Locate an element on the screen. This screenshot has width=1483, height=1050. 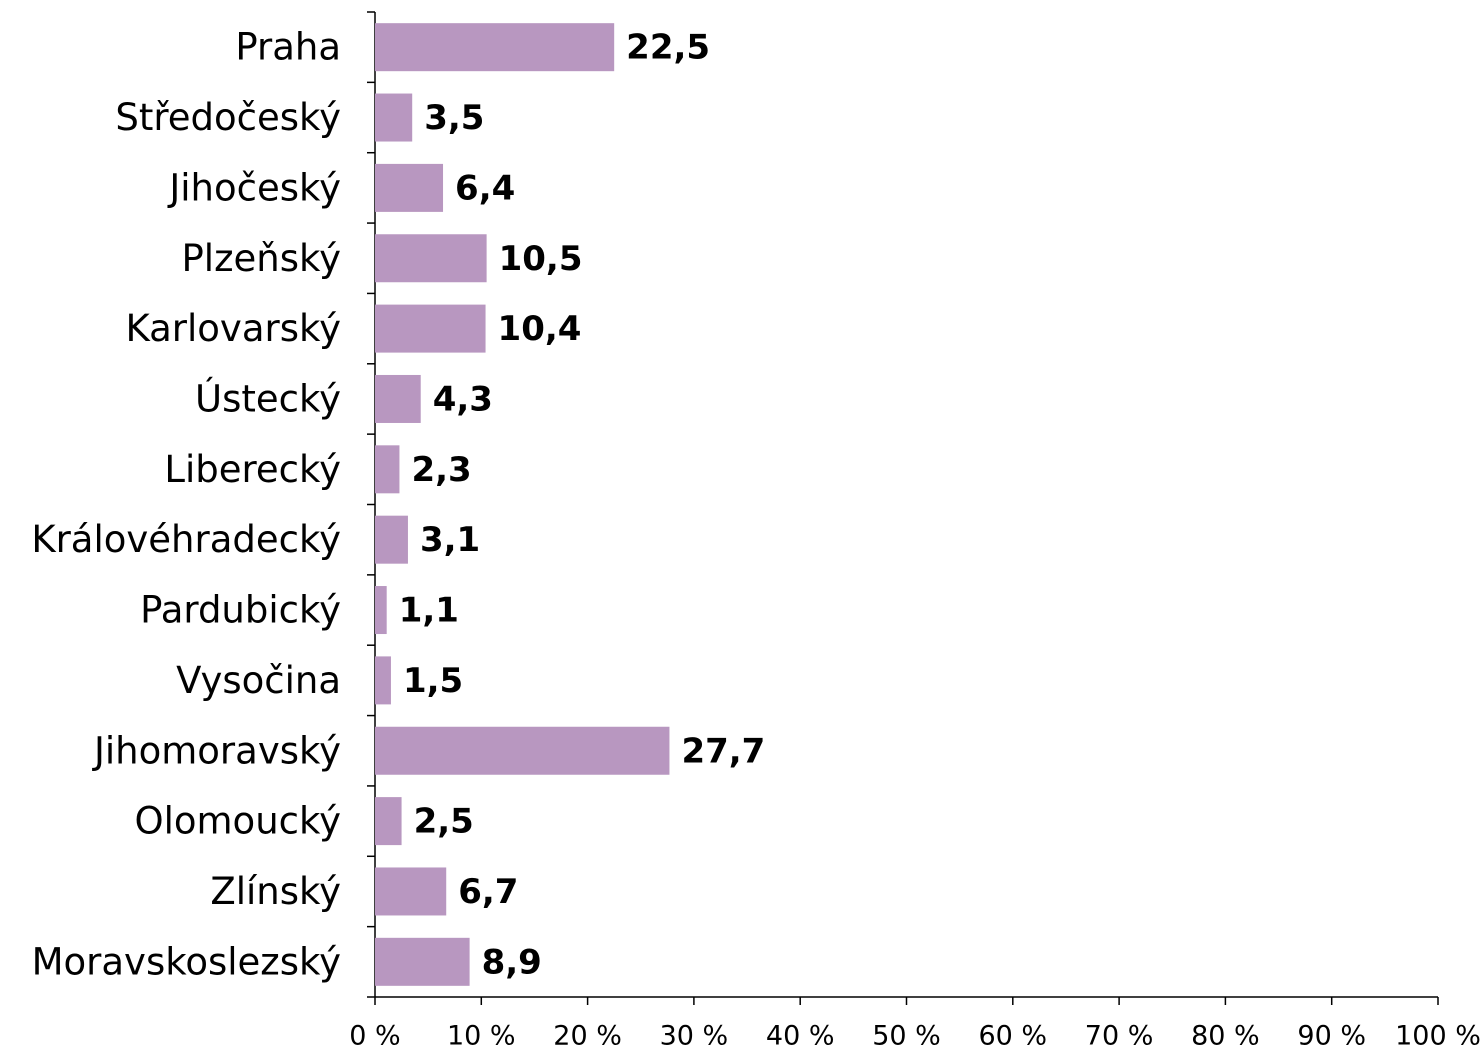
category-label: Plzeňský is located at coordinates (261, 258).